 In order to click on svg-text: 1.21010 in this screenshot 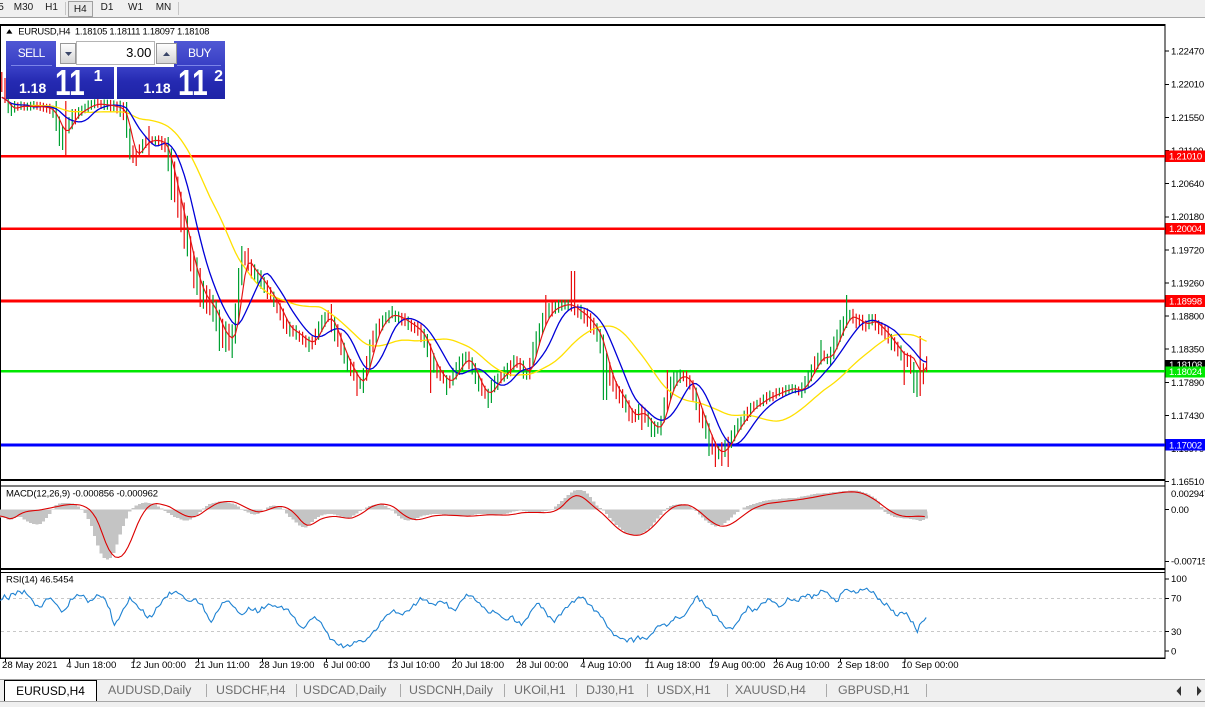, I will do `click(1185, 157)`.